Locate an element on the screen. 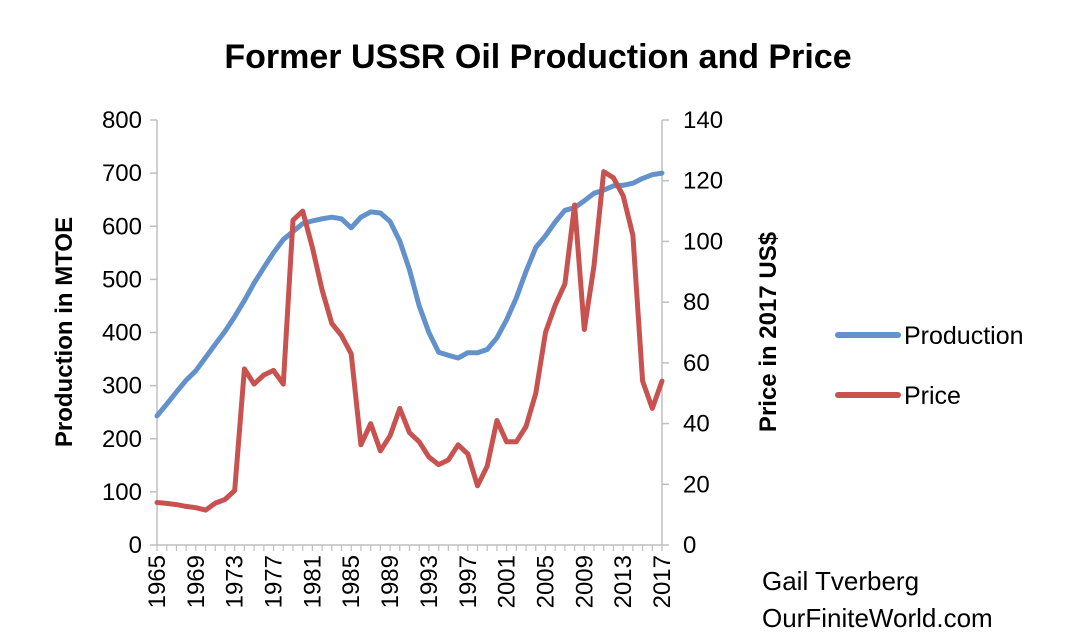 The width and height of the screenshot is (1077, 643). x-tick-label: 2009 is located at coordinates (584, 581).